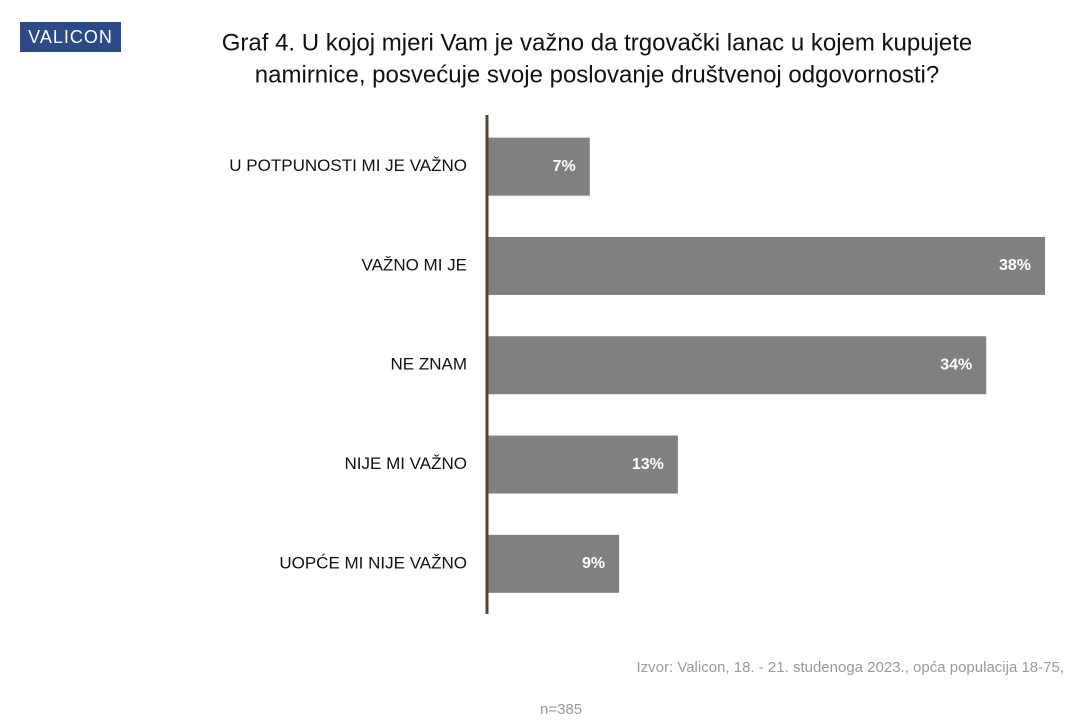 Image resolution: width=1082 pixels, height=720 pixels. What do you see at coordinates (956, 364) in the screenshot?
I see `value-label: 34%` at bounding box center [956, 364].